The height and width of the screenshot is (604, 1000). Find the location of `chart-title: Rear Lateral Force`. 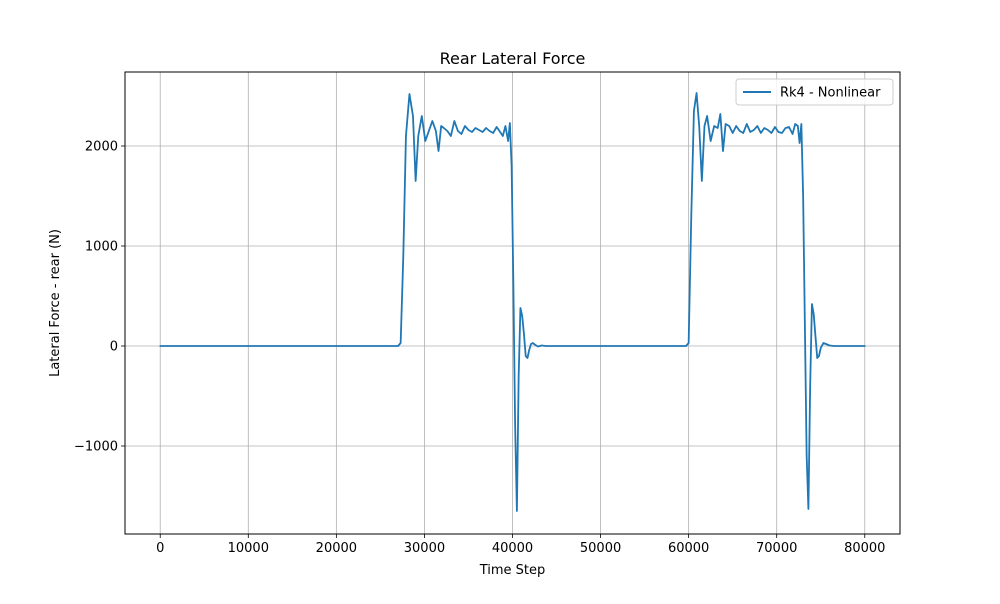

chart-title: Rear Lateral Force is located at coordinates (513, 58).